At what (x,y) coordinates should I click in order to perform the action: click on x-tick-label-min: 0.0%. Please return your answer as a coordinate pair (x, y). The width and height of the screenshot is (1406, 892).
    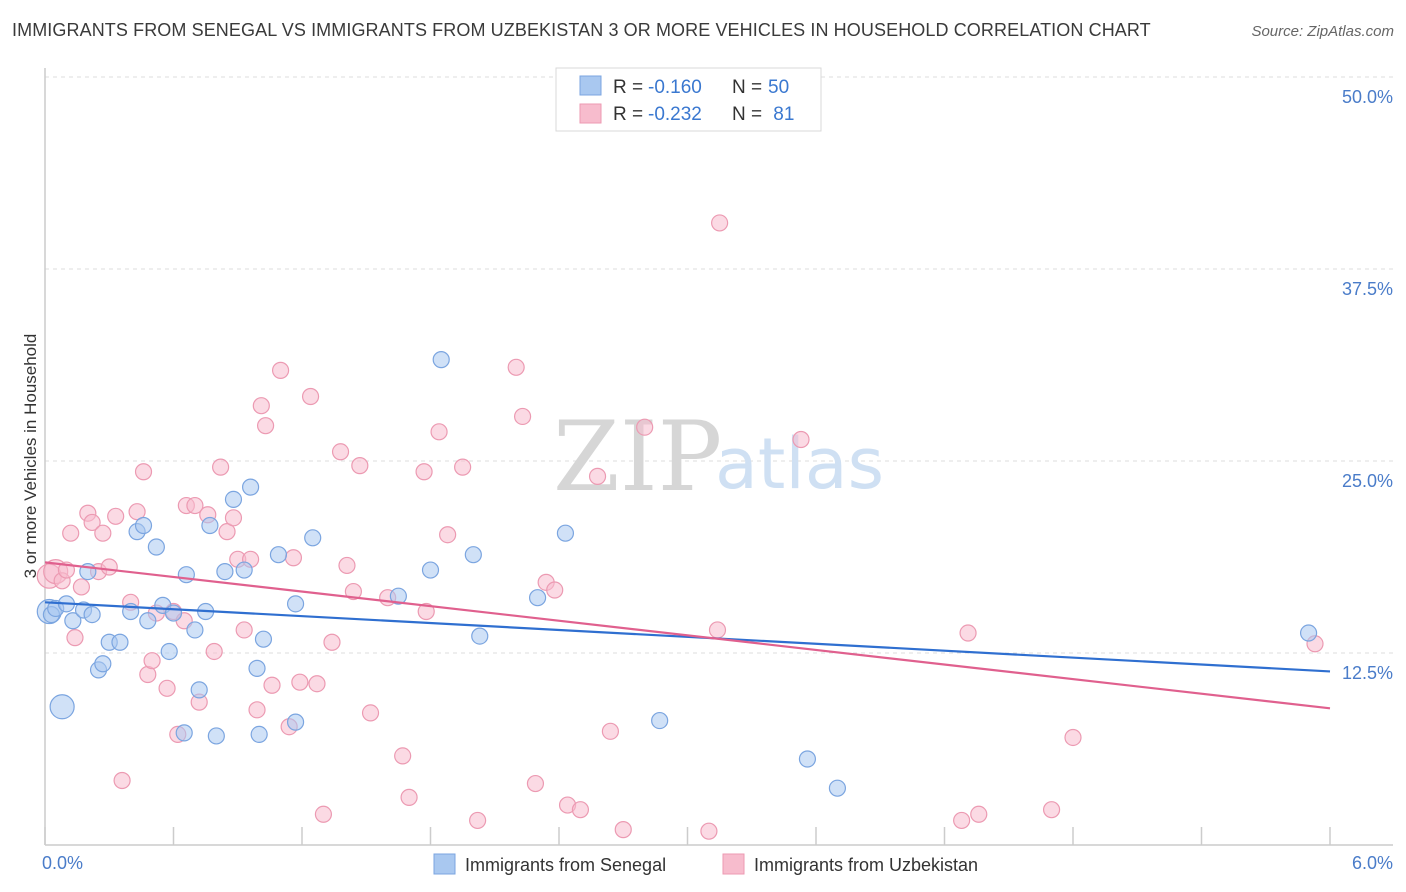
    Looking at the image, I should click on (62, 863).